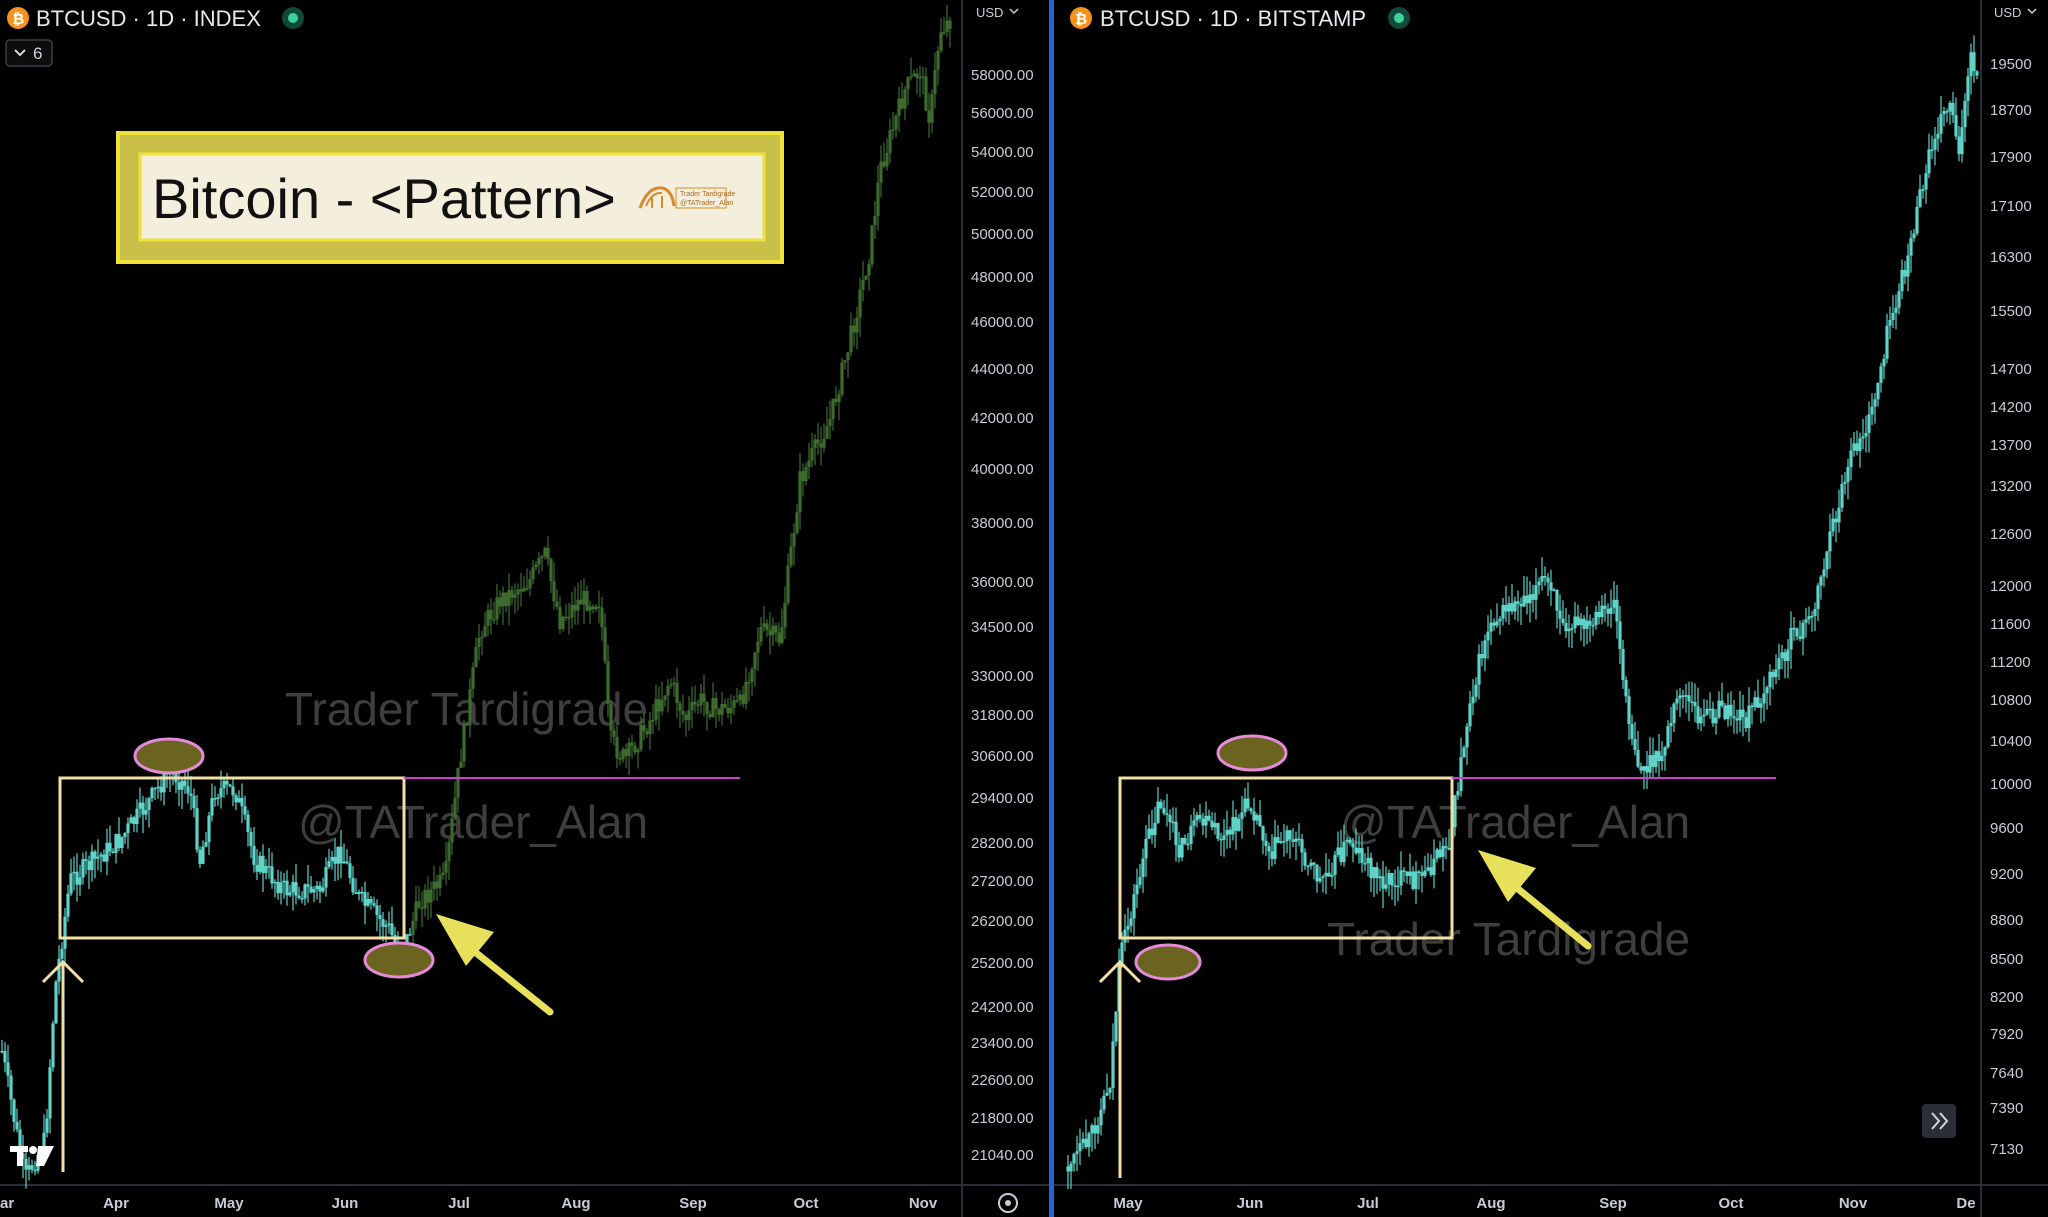 This screenshot has height=1217, width=2048. I want to click on double-chevron-right-icon, so click(1936, 1121).